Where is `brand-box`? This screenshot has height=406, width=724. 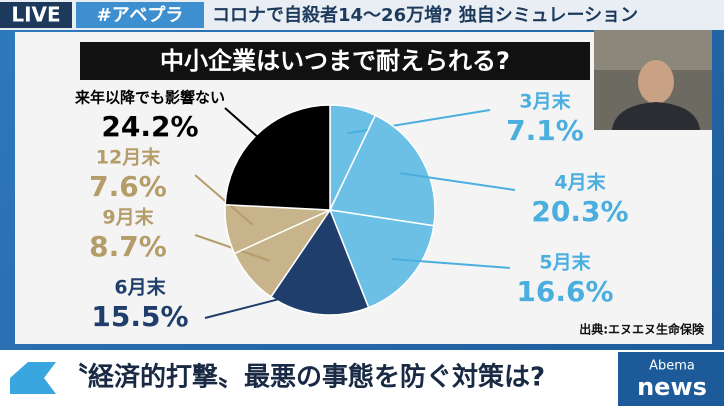
brand-box is located at coordinates (671, 379).